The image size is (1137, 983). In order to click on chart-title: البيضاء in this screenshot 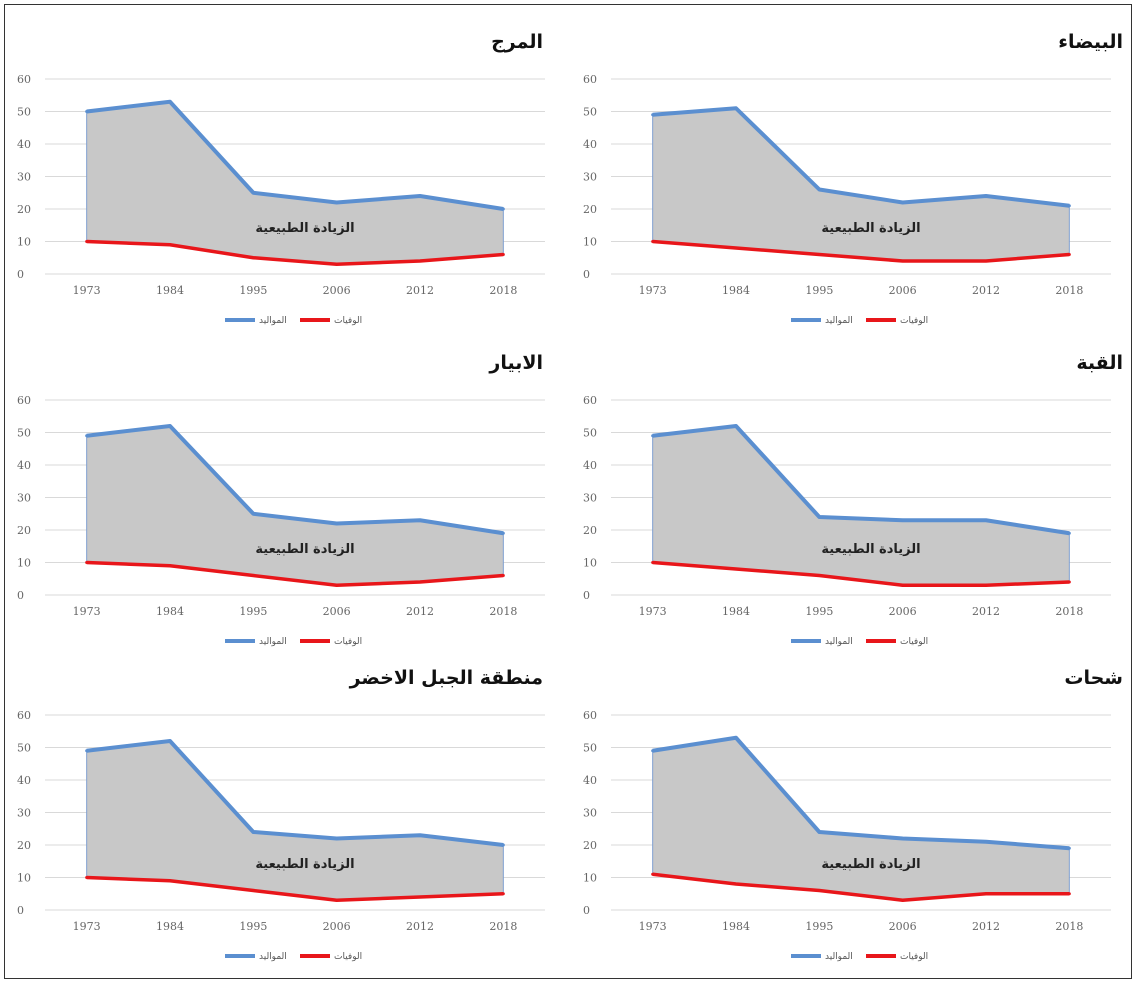, I will do `click(1090, 42)`.